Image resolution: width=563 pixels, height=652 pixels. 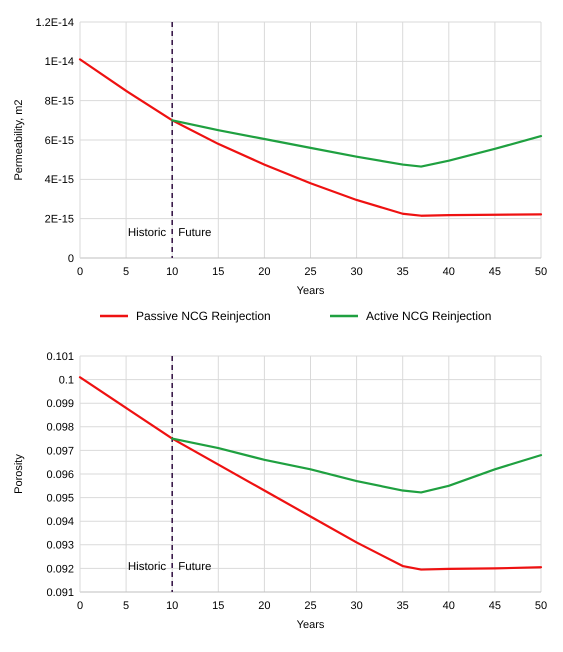 What do you see at coordinates (54, 22) in the screenshot?
I see `y-tick-label: 1.2E-14` at bounding box center [54, 22].